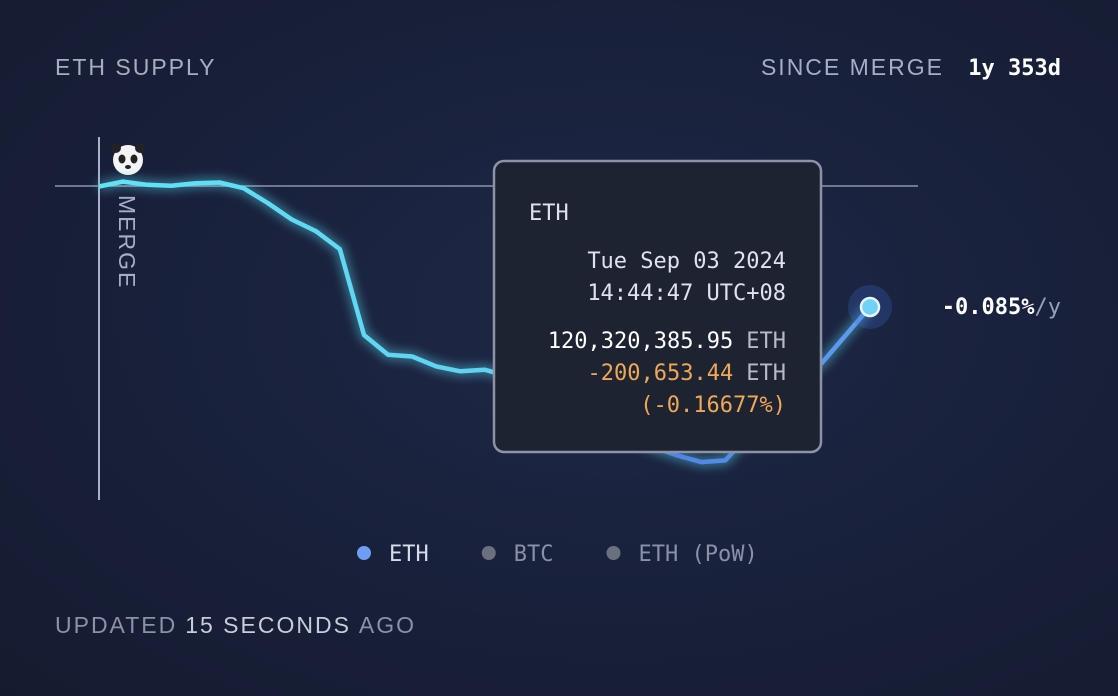  What do you see at coordinates (686, 261) in the screenshot?
I see `tooltip-date: Tue Sep 03 2024` at bounding box center [686, 261].